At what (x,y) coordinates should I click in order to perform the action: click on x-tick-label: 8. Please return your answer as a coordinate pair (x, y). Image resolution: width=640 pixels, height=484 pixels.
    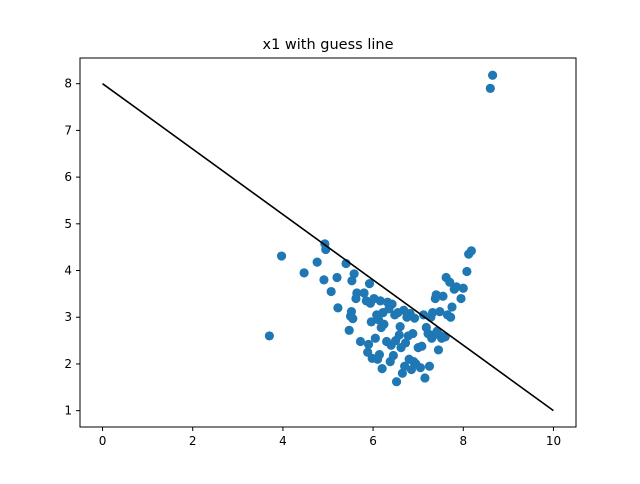
    Looking at the image, I should click on (463, 441).